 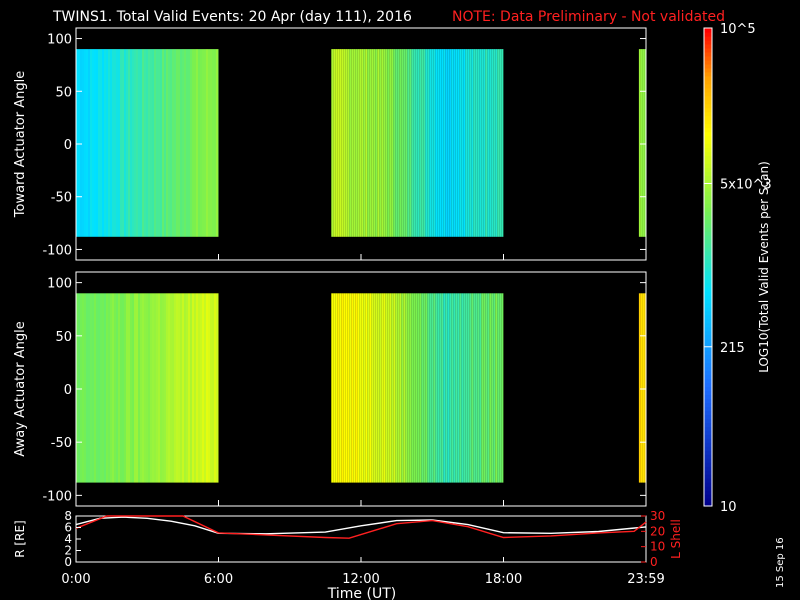 What do you see at coordinates (57, 250) in the screenshot?
I see `y-tick-label: -100` at bounding box center [57, 250].